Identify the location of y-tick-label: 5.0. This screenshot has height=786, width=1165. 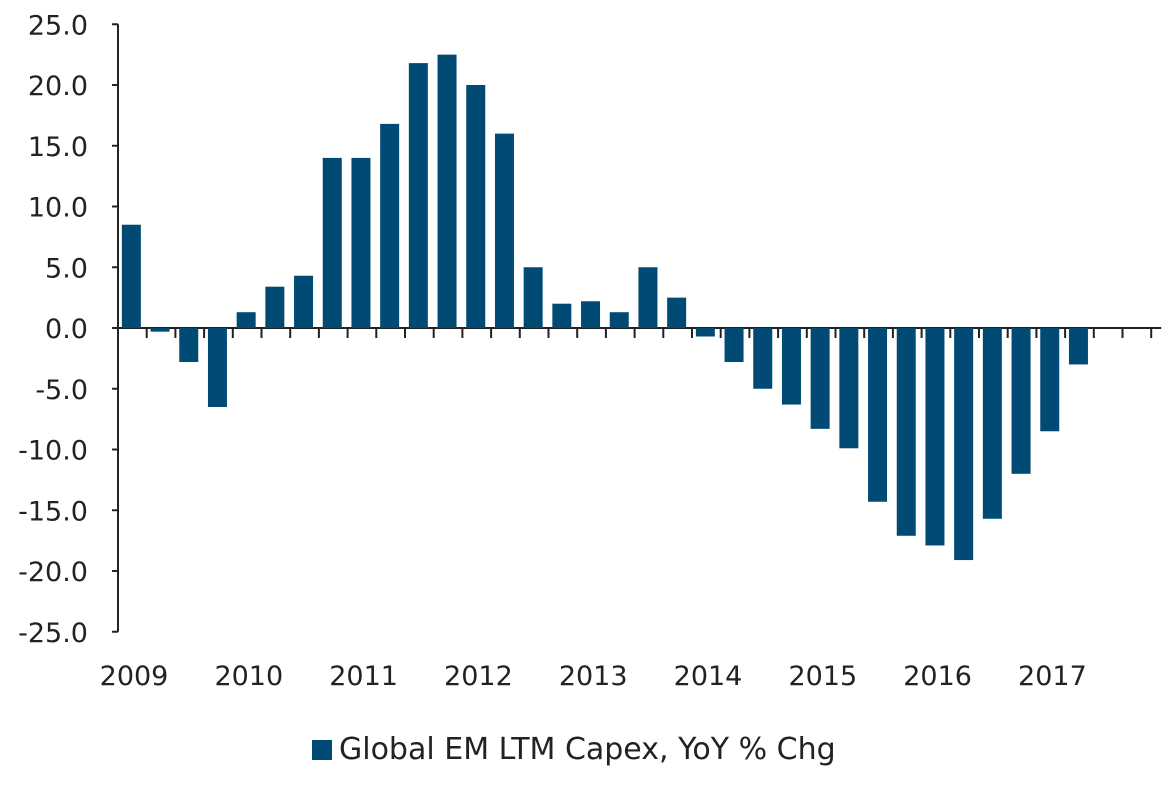
(66, 268).